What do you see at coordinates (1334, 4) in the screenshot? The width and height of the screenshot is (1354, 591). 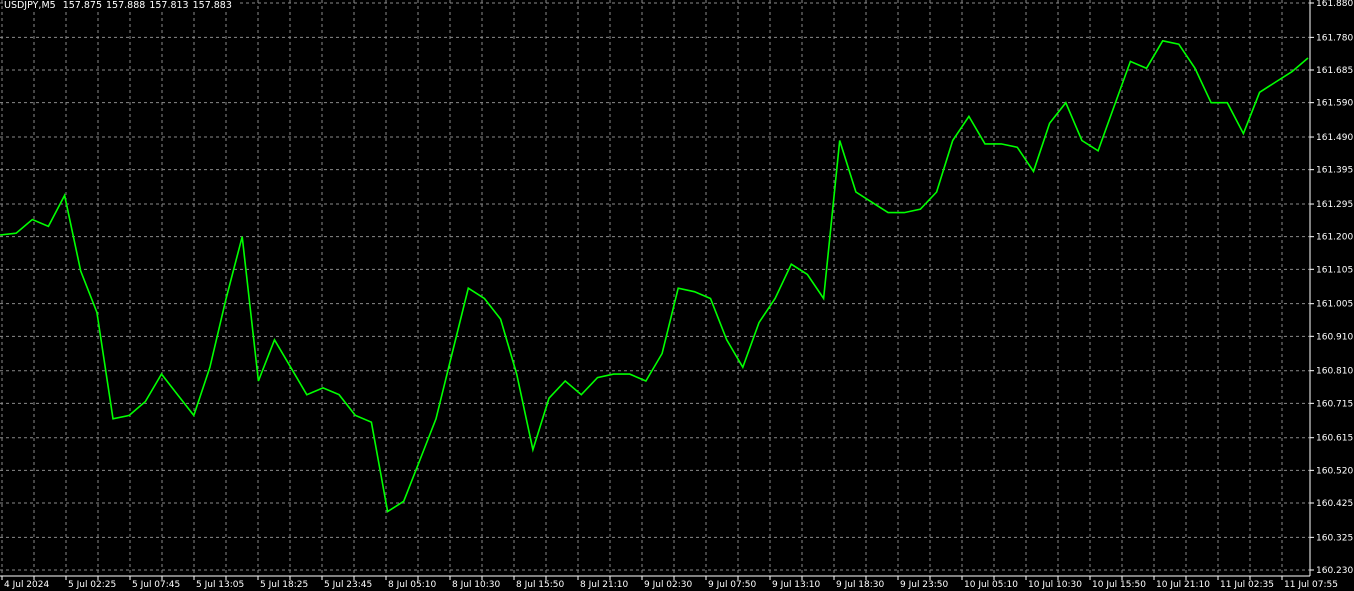 I see `y-tick-label: 161.880` at bounding box center [1334, 4].